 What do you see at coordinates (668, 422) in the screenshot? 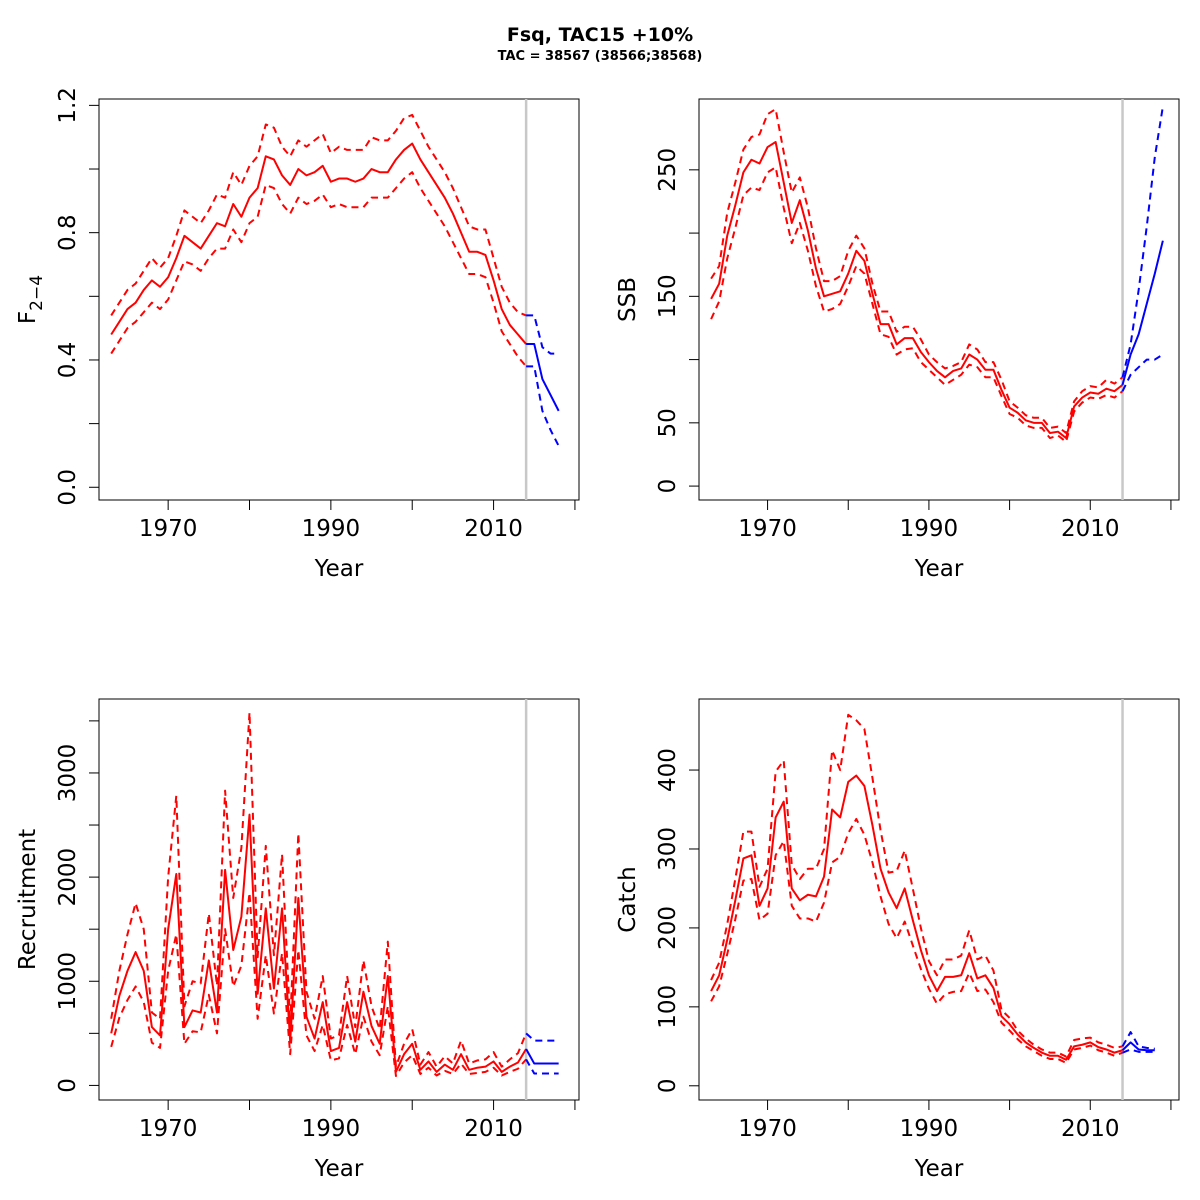
I see `y-tick-label: 50` at bounding box center [668, 422].